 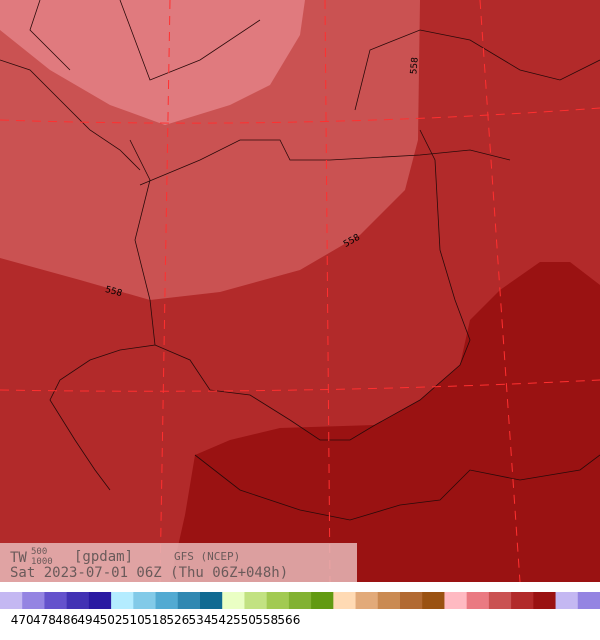 I want to click on colorbar-label: 534, so click(x=200, y=620).